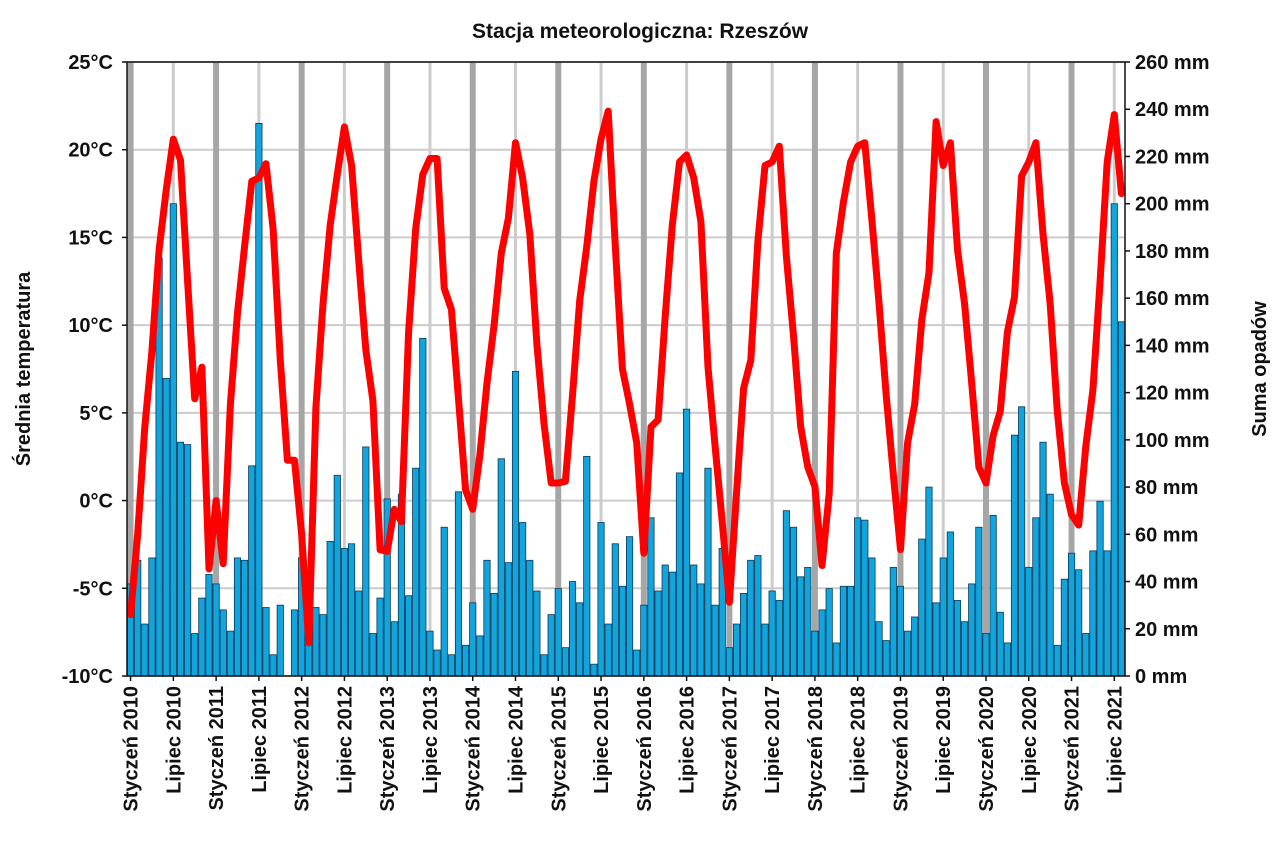 The height and width of the screenshot is (853, 1280). Describe the element at coordinates (431, 740) in the screenshot. I see `x-tick-label: Lipiec 2013` at that location.